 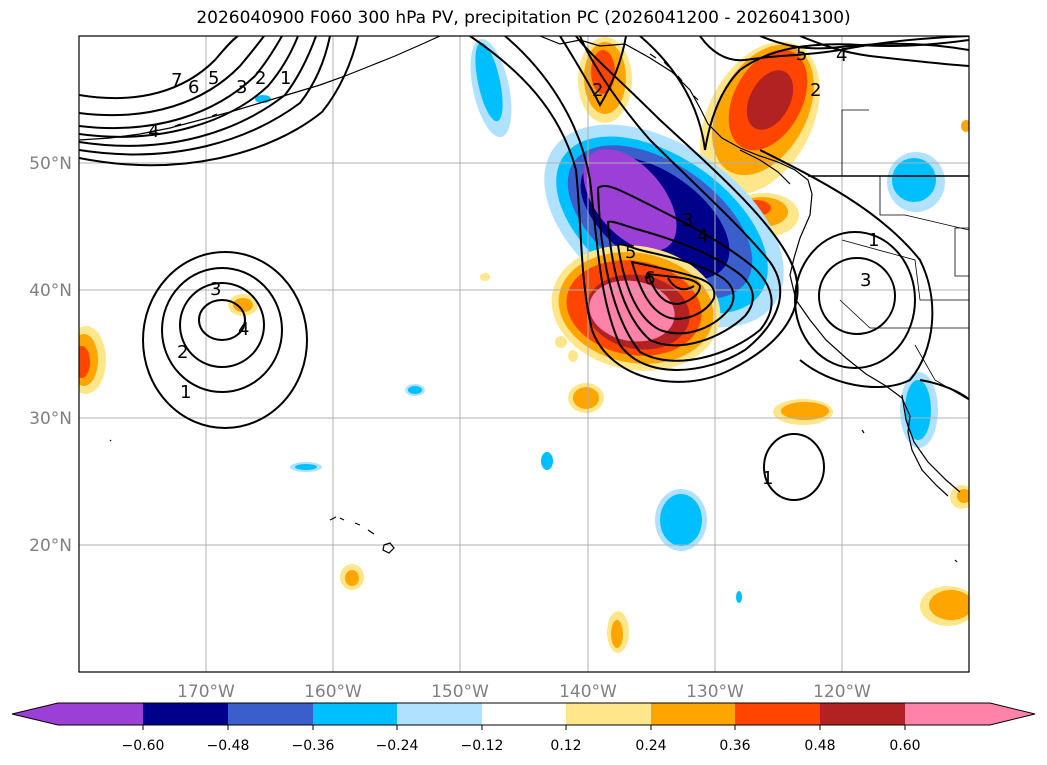 I want to click on colorbar-extend-high, so click(x=1012, y=714).